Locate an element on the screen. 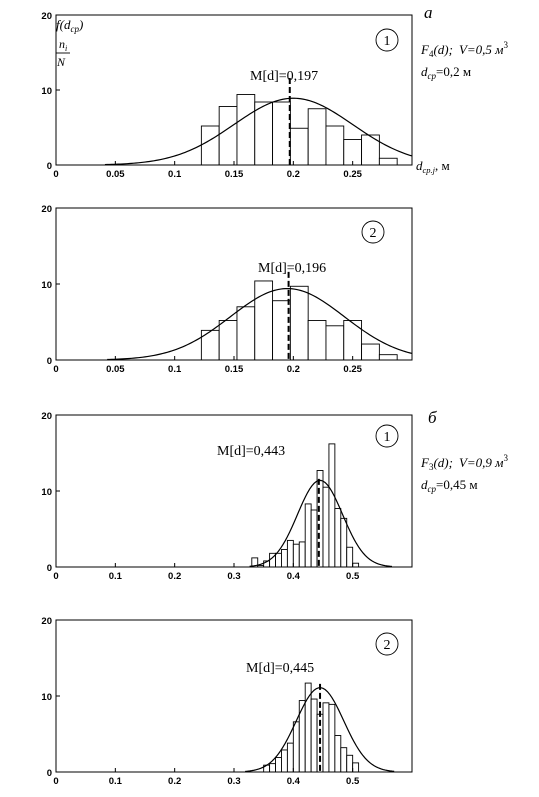  chart-panel-4: 0 0.1 0.2 0.3 0.4 0.5 20 10 0 M[d]=0,445 2 is located at coordinates (227, 701).